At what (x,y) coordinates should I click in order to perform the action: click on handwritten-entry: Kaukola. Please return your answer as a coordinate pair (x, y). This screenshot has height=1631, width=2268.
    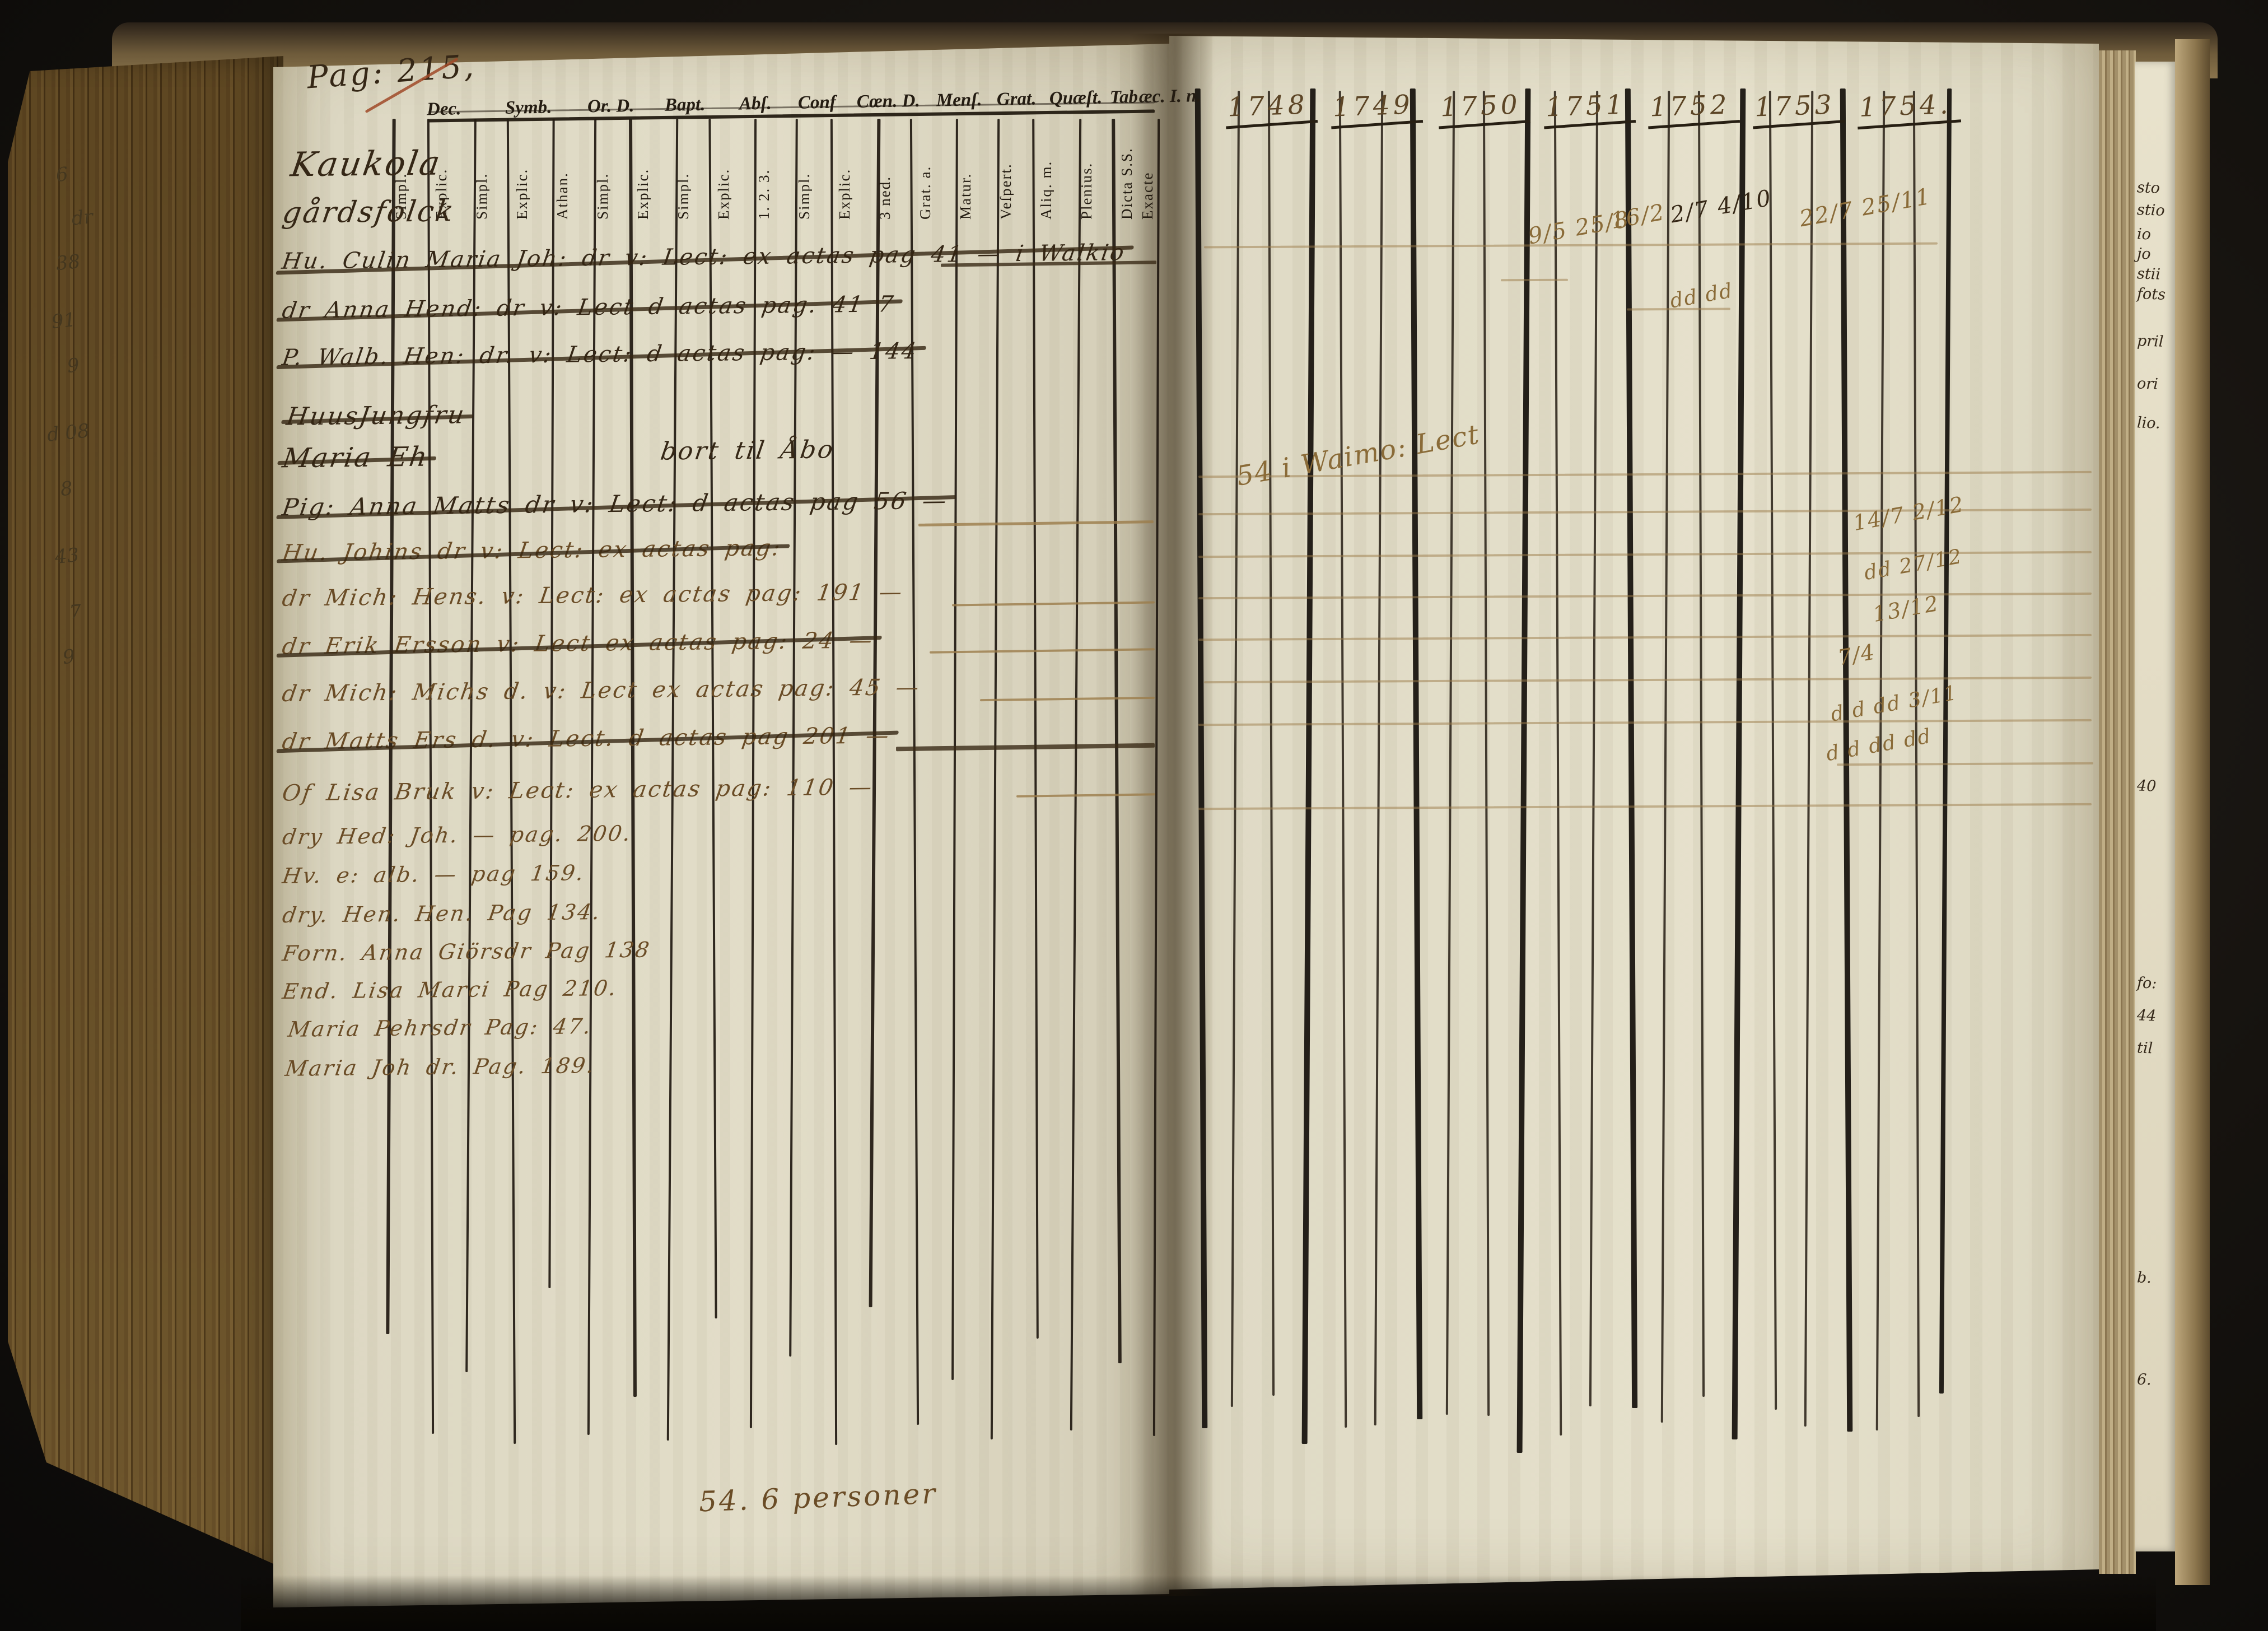
    Looking at the image, I should click on (367, 164).